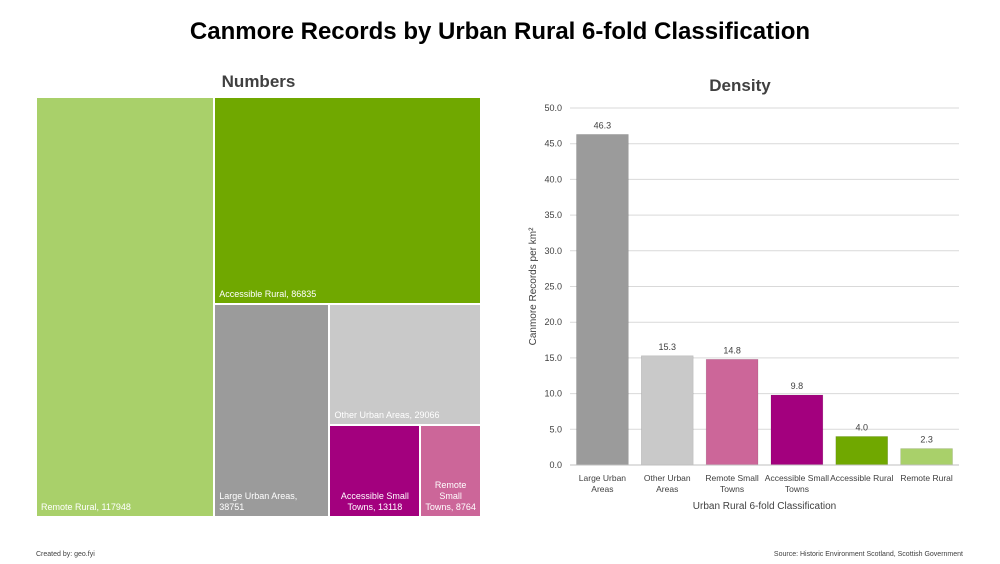 The width and height of the screenshot is (1000, 564). I want to click on treemap-cell-other-urban-areas: Other Urban Areas, 29066, so click(405, 364).